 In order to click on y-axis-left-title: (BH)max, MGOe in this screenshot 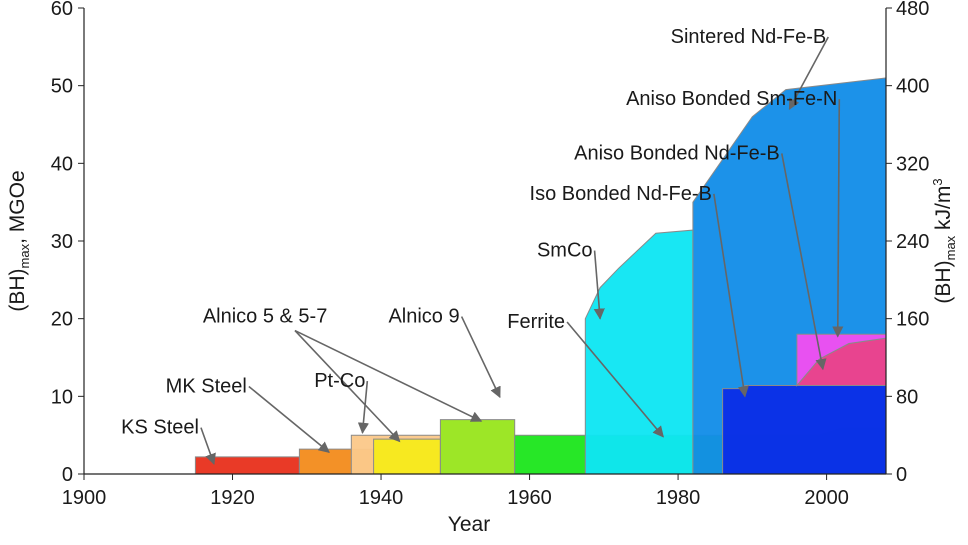, I will do `click(19, 240)`.